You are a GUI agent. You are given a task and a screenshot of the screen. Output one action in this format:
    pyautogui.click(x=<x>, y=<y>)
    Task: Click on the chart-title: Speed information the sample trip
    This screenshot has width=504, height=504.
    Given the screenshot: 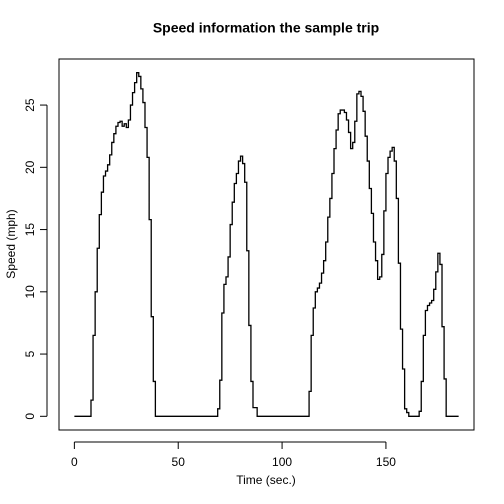 What is the action you would take?
    pyautogui.click(x=266, y=28)
    